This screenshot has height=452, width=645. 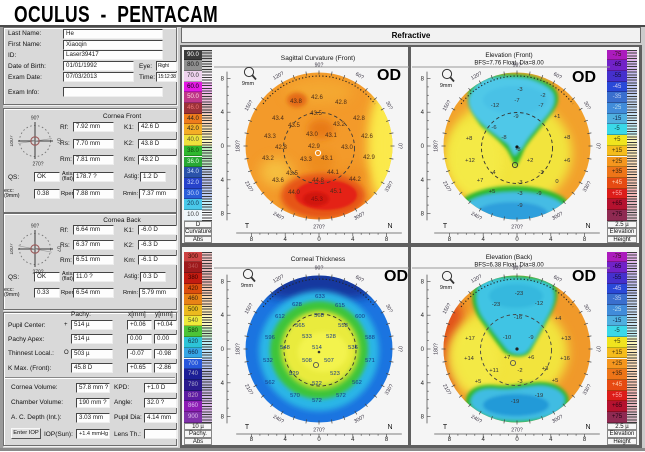 What do you see at coordinates (268, 159) in the screenshot?
I see `svg-text: 43.2` at bounding box center [268, 159].